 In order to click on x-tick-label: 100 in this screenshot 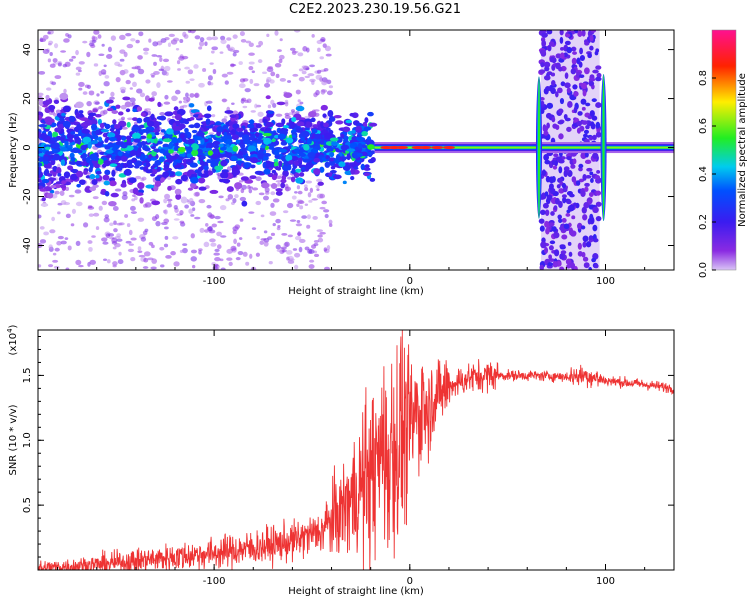, I will do `click(605, 281)`.